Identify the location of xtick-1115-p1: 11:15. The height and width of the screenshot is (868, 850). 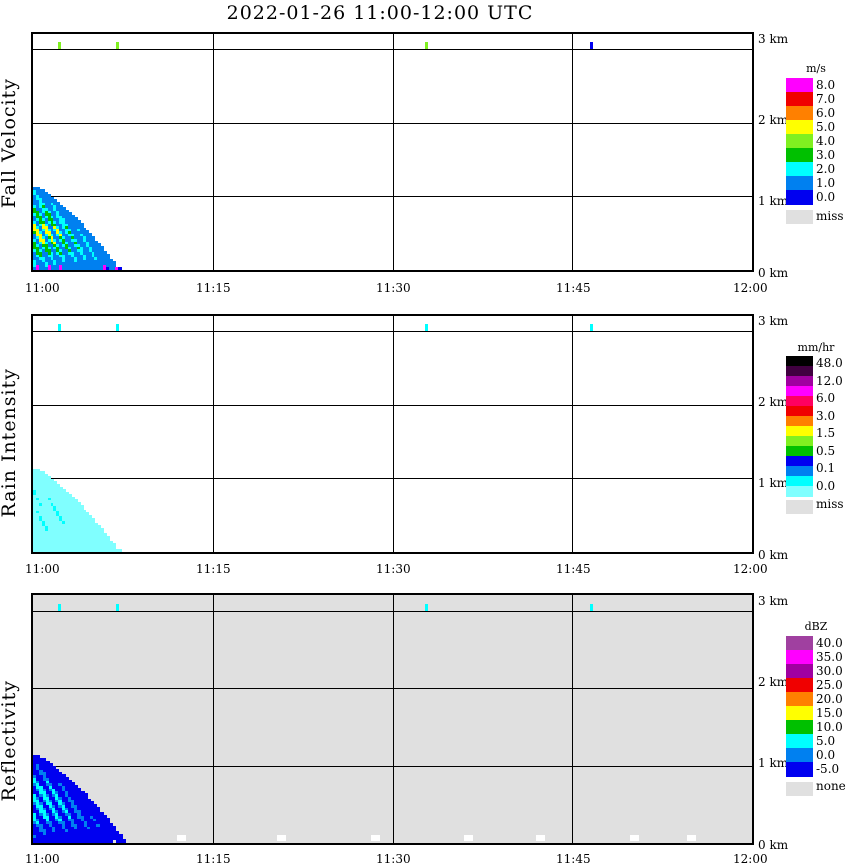
(213, 288).